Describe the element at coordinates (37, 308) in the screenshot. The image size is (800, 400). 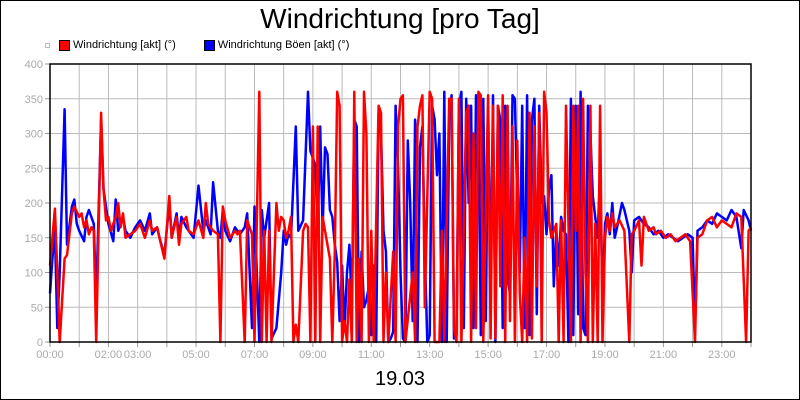
I see `y-tick-label: 50` at that location.